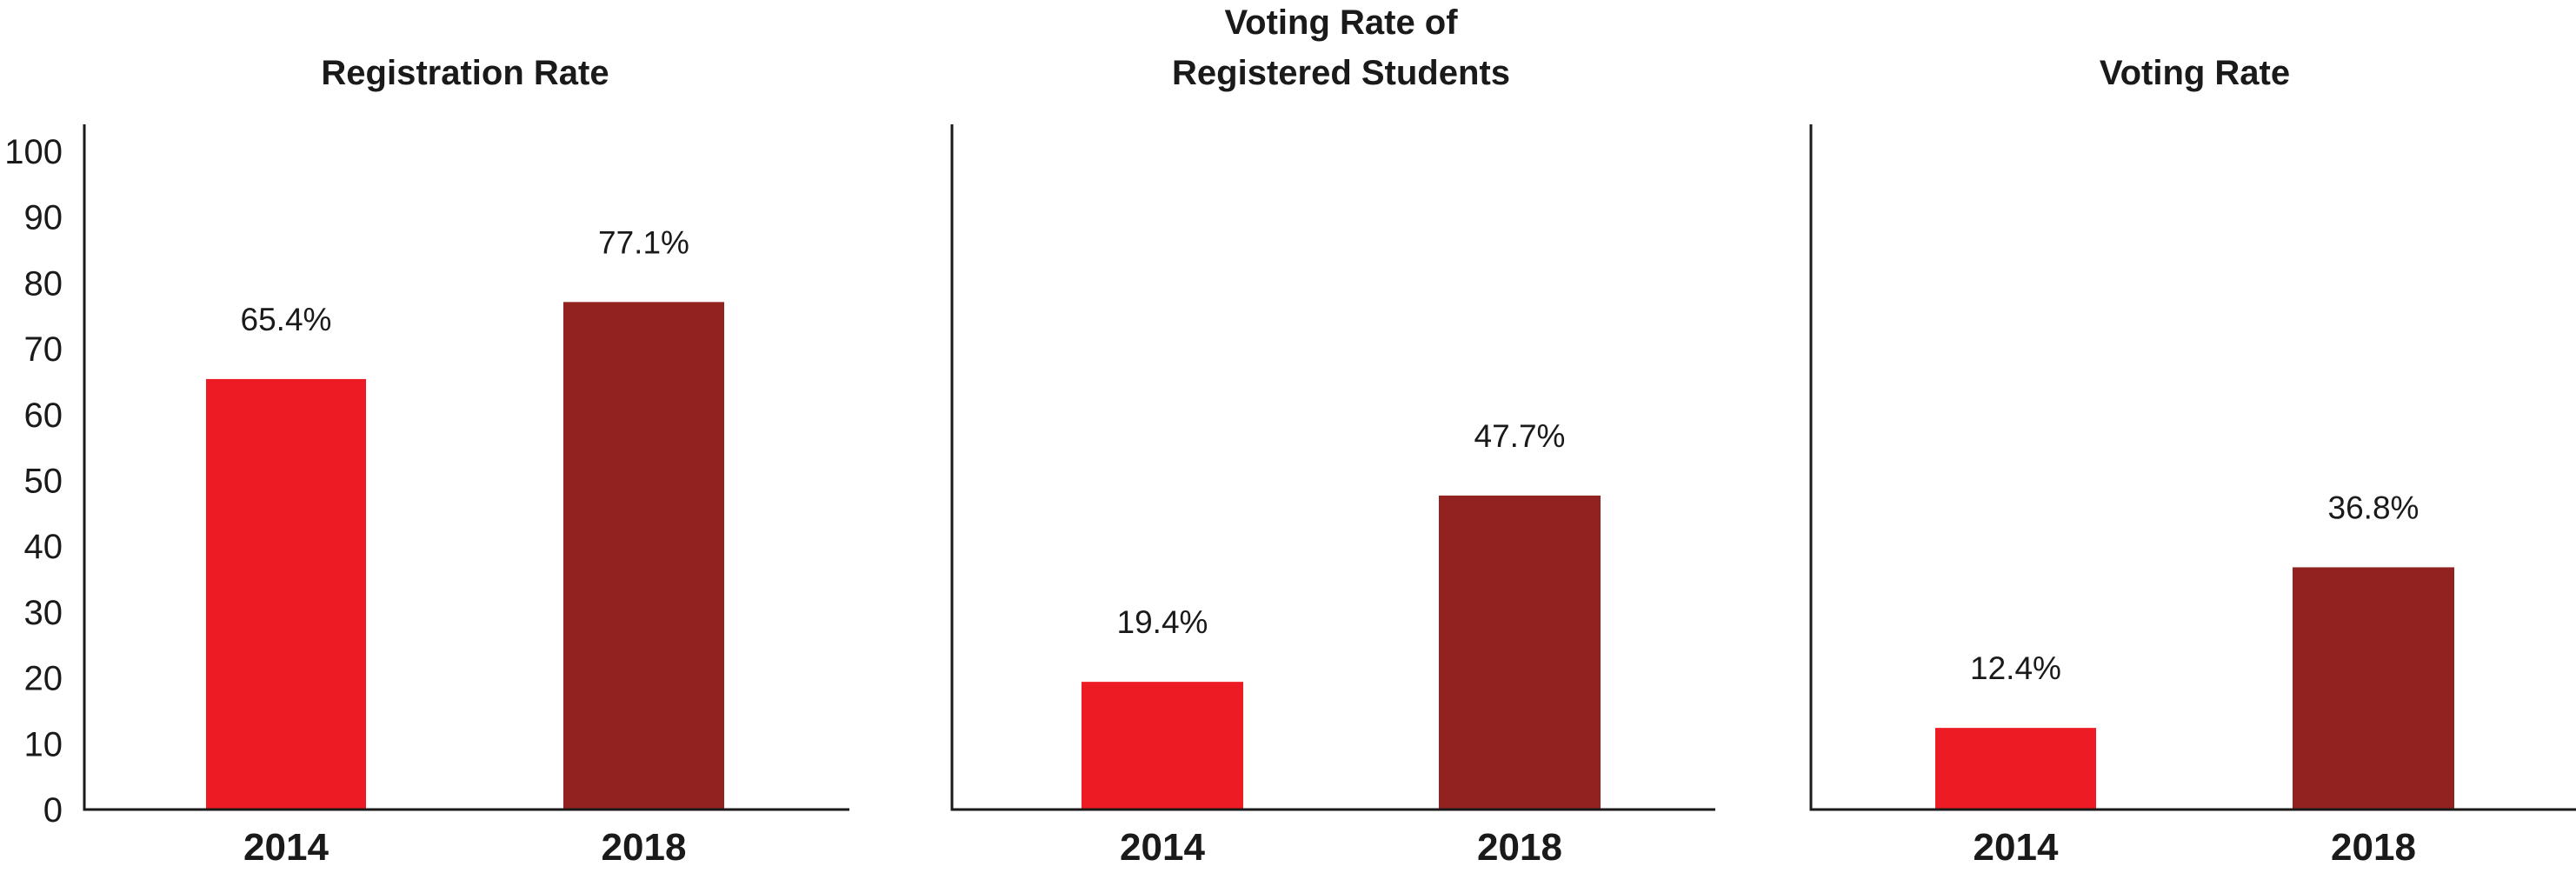 Image resolution: width=2576 pixels, height=873 pixels. What do you see at coordinates (43, 679) in the screenshot?
I see `y-tick-label: 20` at bounding box center [43, 679].